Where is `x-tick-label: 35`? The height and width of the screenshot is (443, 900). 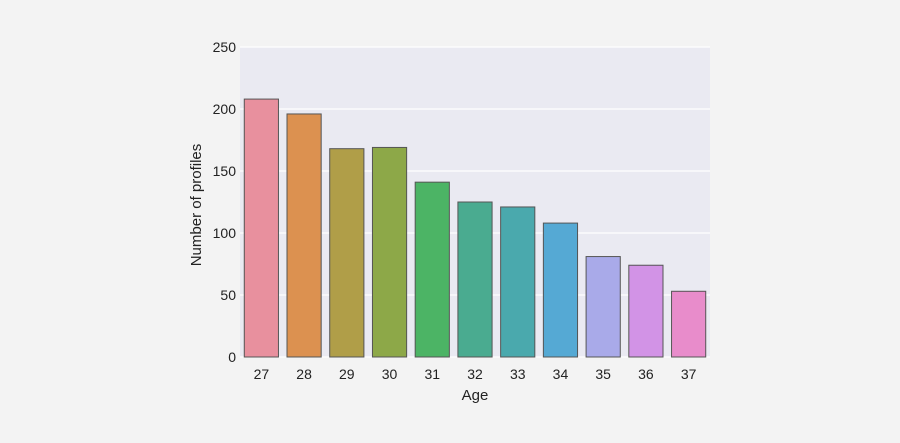
x-tick-label: 35 is located at coordinates (603, 374).